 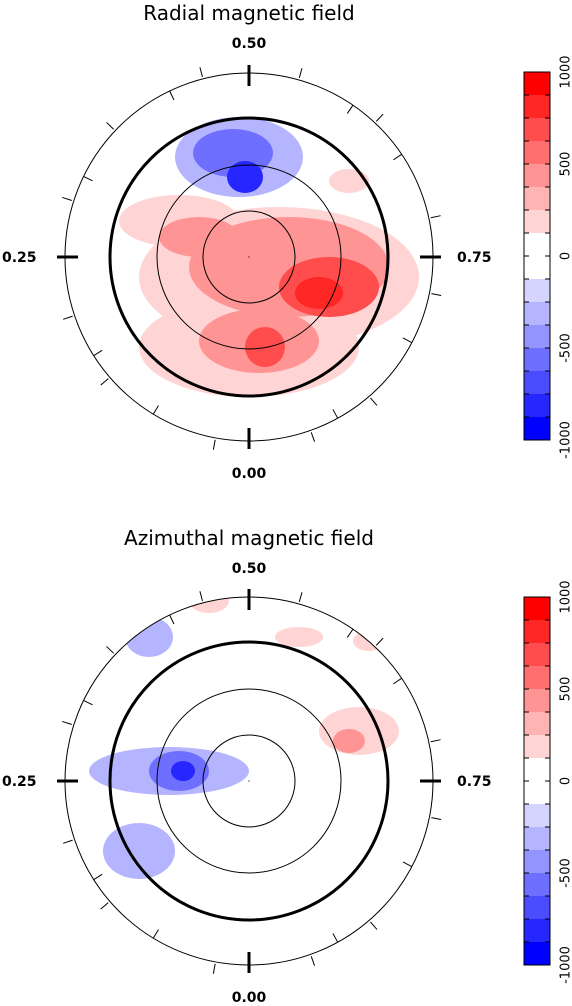 What do you see at coordinates (19, 258) in the screenshot?
I see `phase-label-left: 0.25` at bounding box center [19, 258].